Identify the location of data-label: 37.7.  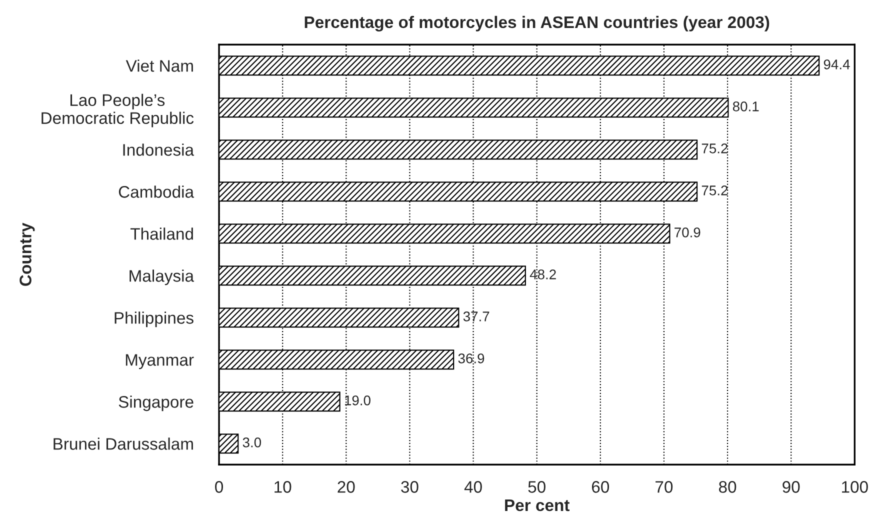
(476, 317).